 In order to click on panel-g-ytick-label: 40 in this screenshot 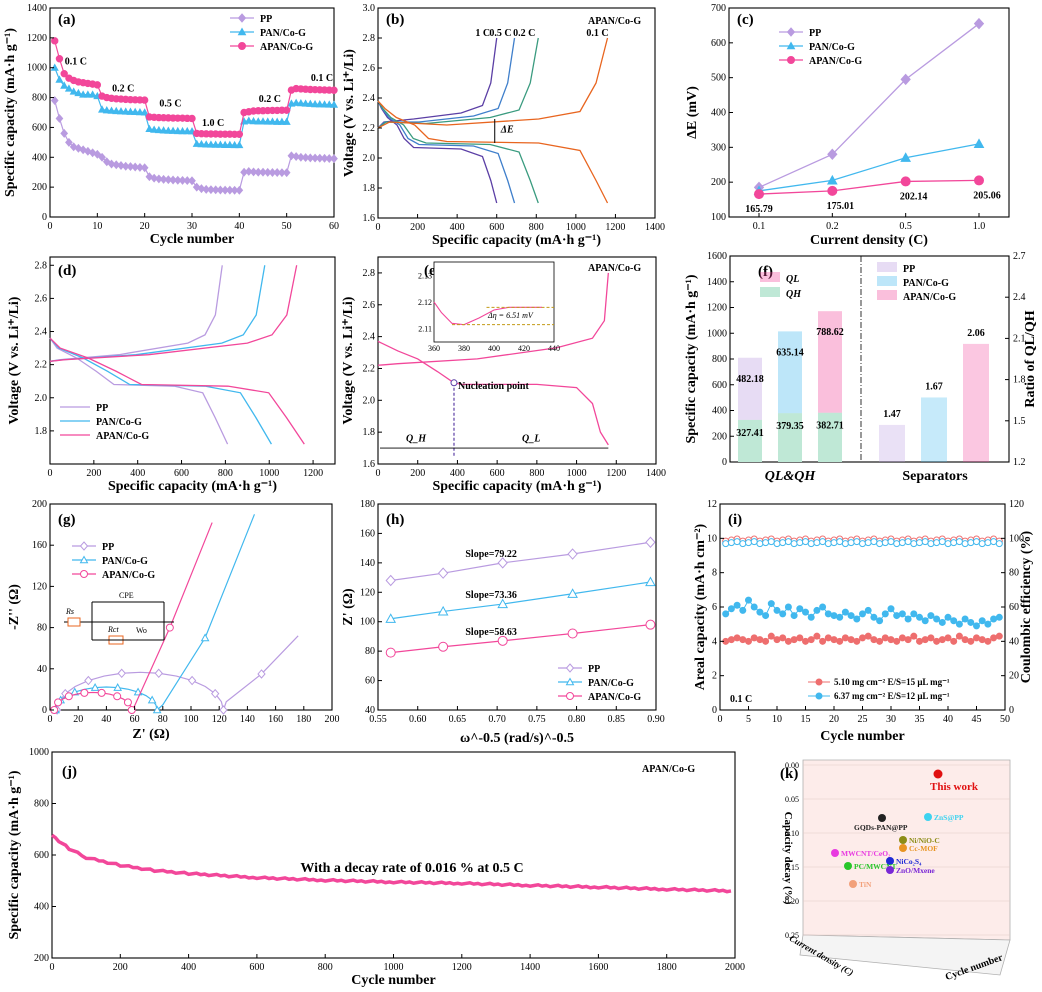, I will do `click(42, 669)`.